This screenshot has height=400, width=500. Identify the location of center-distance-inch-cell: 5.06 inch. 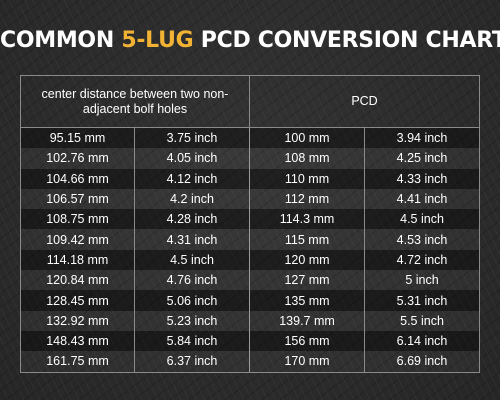
(192, 300).